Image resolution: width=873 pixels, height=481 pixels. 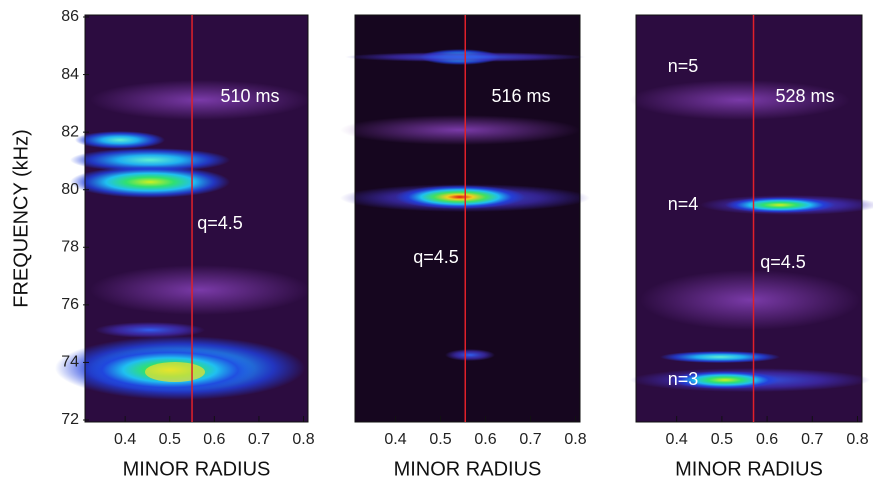 What do you see at coordinates (683, 204) in the screenshot?
I see `annotation: n=4` at bounding box center [683, 204].